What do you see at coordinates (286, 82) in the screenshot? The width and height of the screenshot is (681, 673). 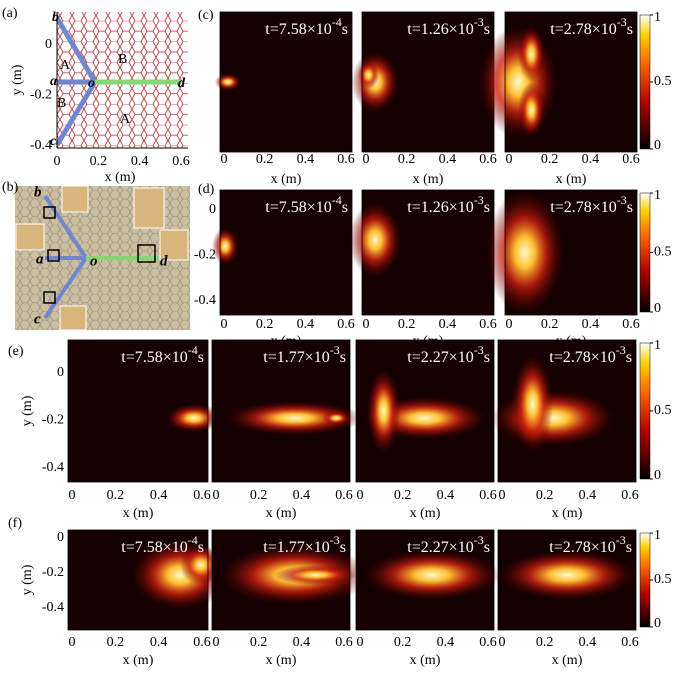 I see `heatmap` at bounding box center [286, 82].